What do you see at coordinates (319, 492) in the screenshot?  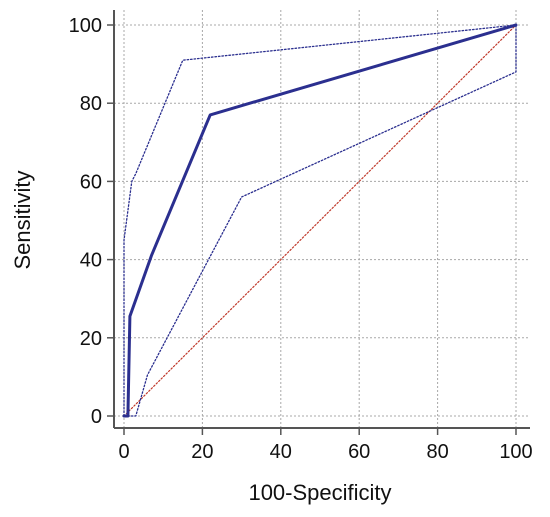 I see `x-axis-title: 100-Specificity` at bounding box center [319, 492].